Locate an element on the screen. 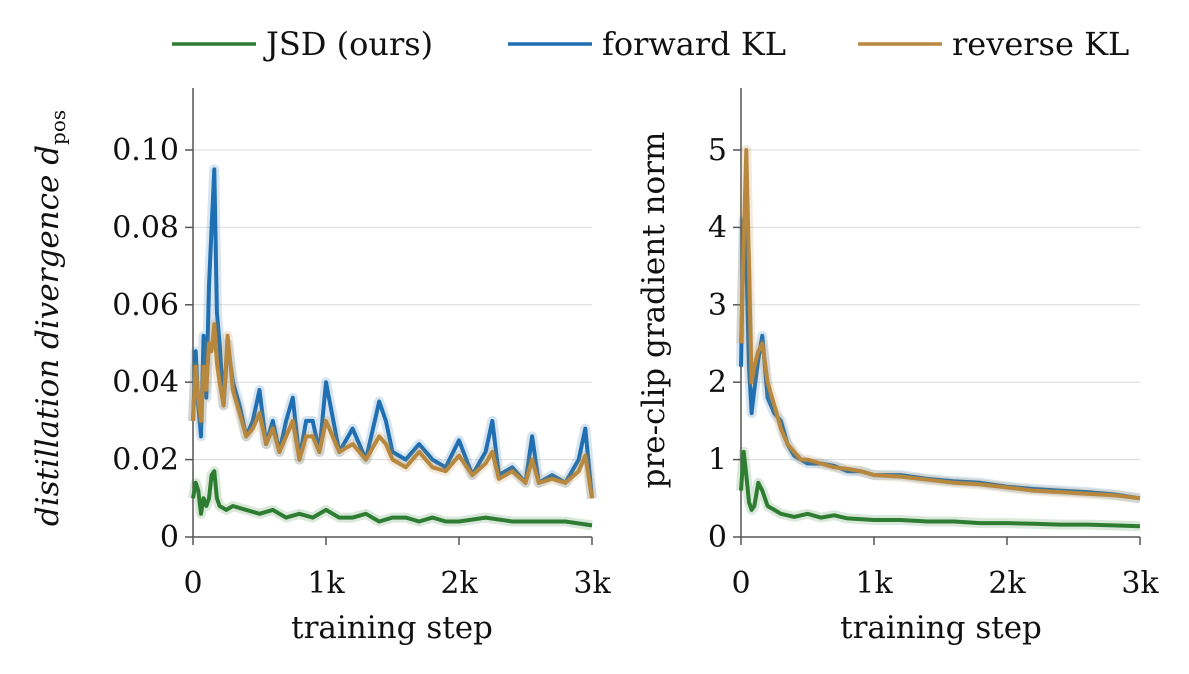  left-x-tick-label: 2k is located at coordinates (459, 583).